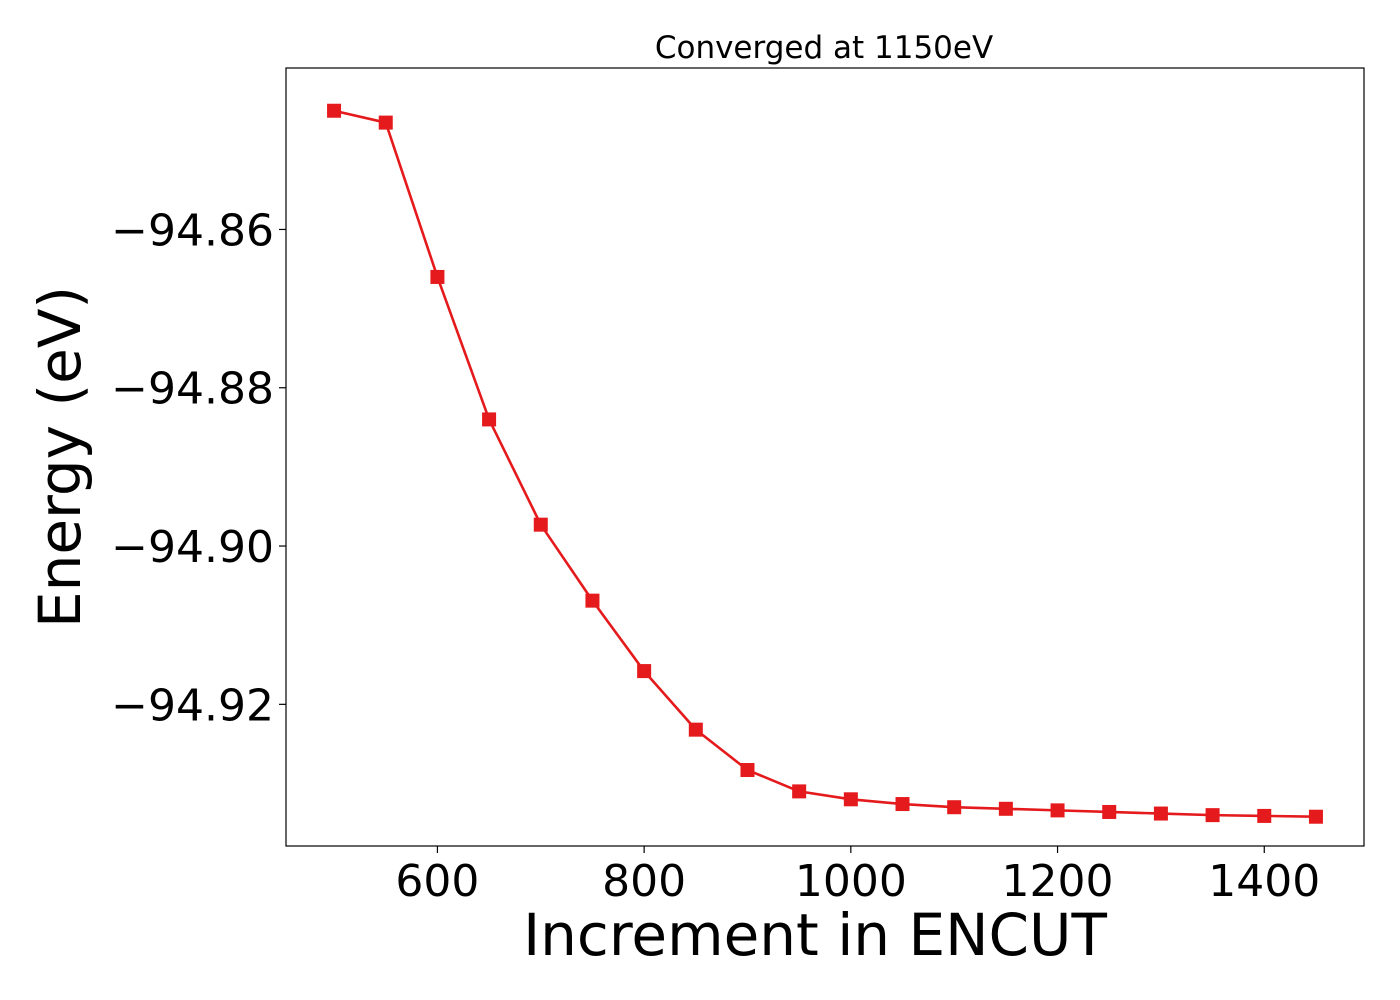 Image resolution: width=1400 pixels, height=1000 pixels. I want to click on y-tick-label: −94.86, so click(192, 230).